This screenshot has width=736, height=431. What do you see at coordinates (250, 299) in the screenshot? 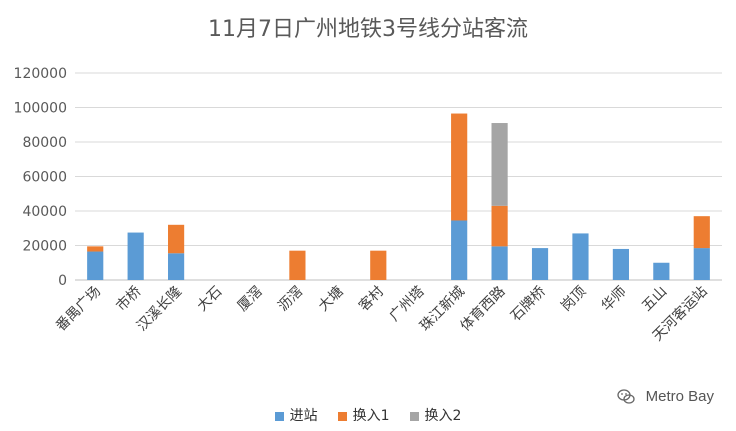
I see `x-tick-label: 厦滘` at bounding box center [250, 299].